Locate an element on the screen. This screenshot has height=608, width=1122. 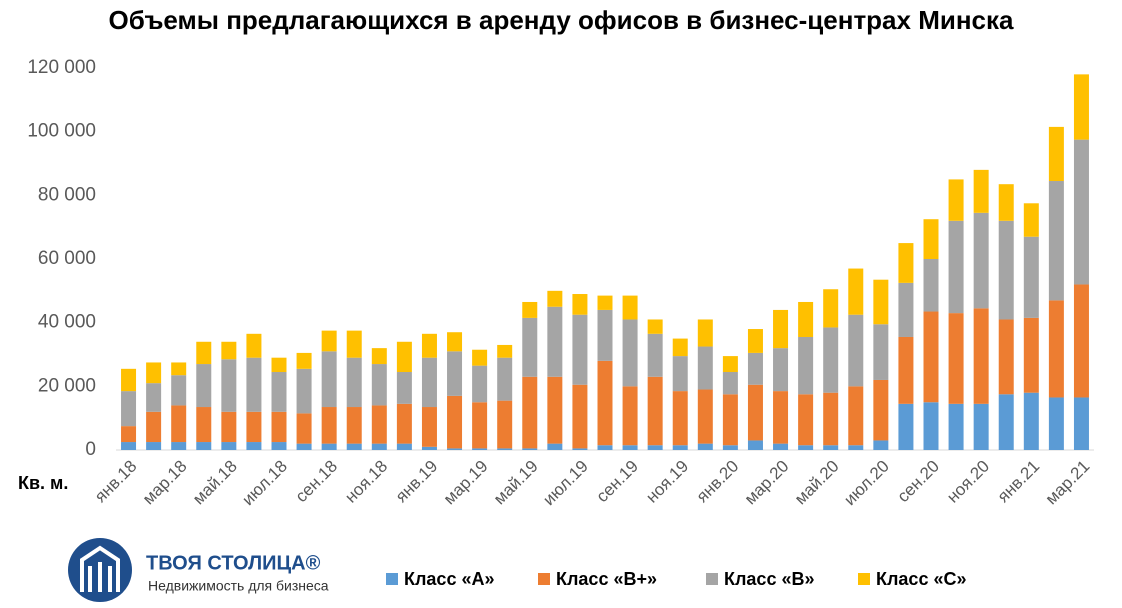
x-tick-label: ноя.18 is located at coordinates (366, 482).